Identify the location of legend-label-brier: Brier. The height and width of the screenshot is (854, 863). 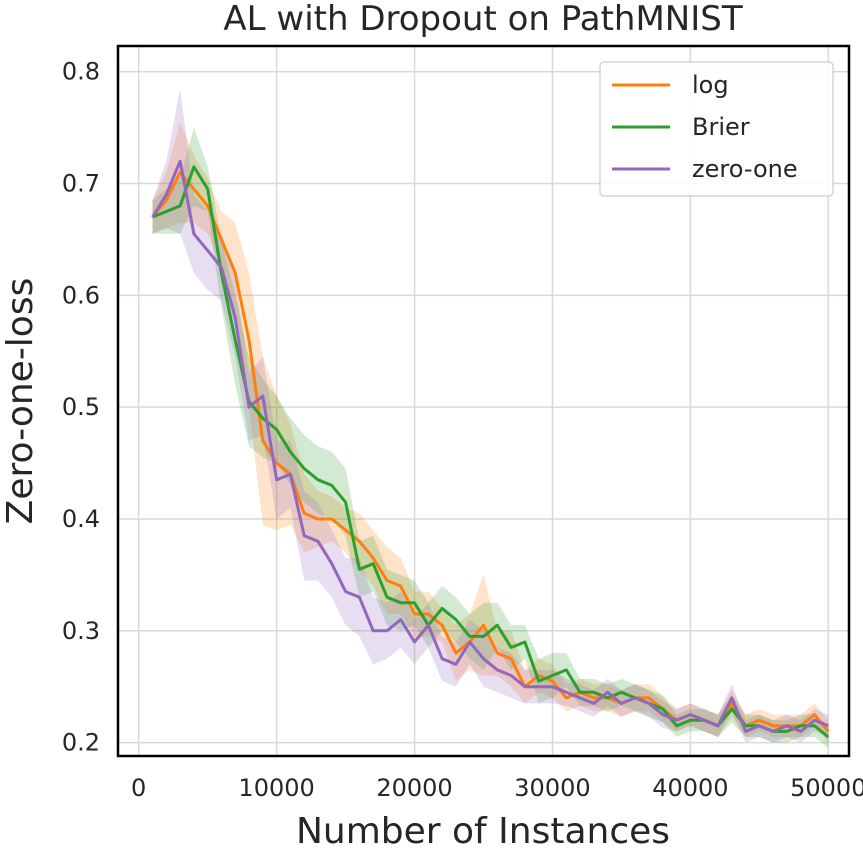
(721, 127).